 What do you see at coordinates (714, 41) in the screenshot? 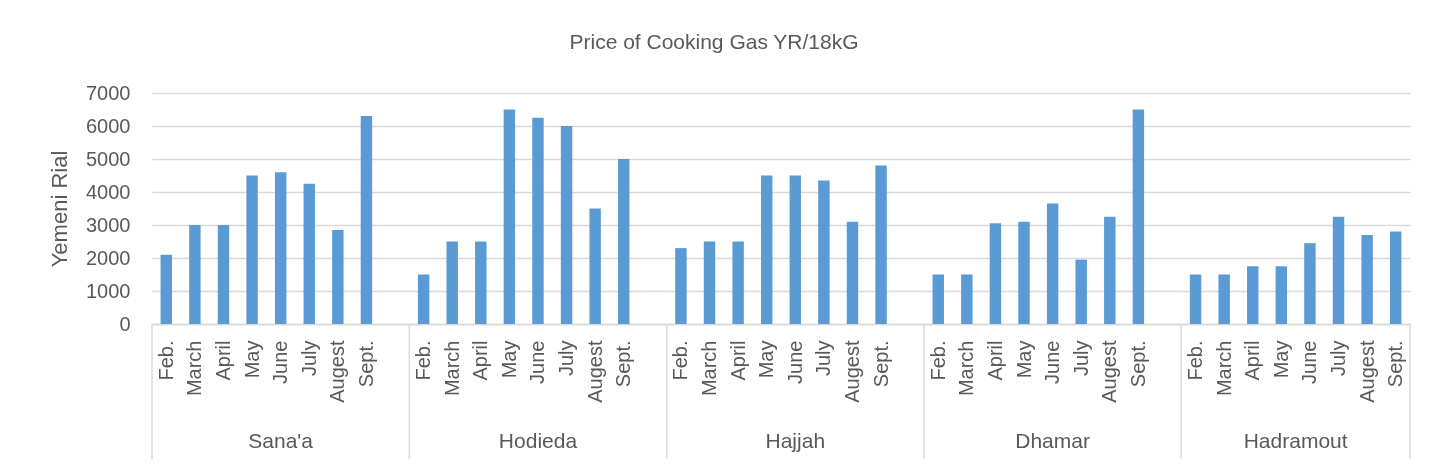
I see `chart-title: Price of Cooking Gas YR/18kG` at bounding box center [714, 41].